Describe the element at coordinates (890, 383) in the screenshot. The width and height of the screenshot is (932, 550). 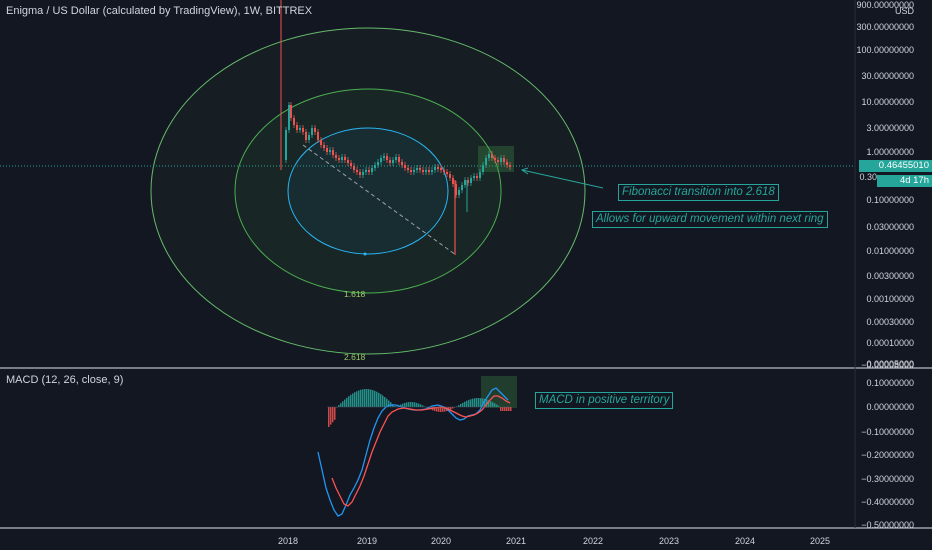
I see `macd-axis-tick: 0.10000000` at that location.